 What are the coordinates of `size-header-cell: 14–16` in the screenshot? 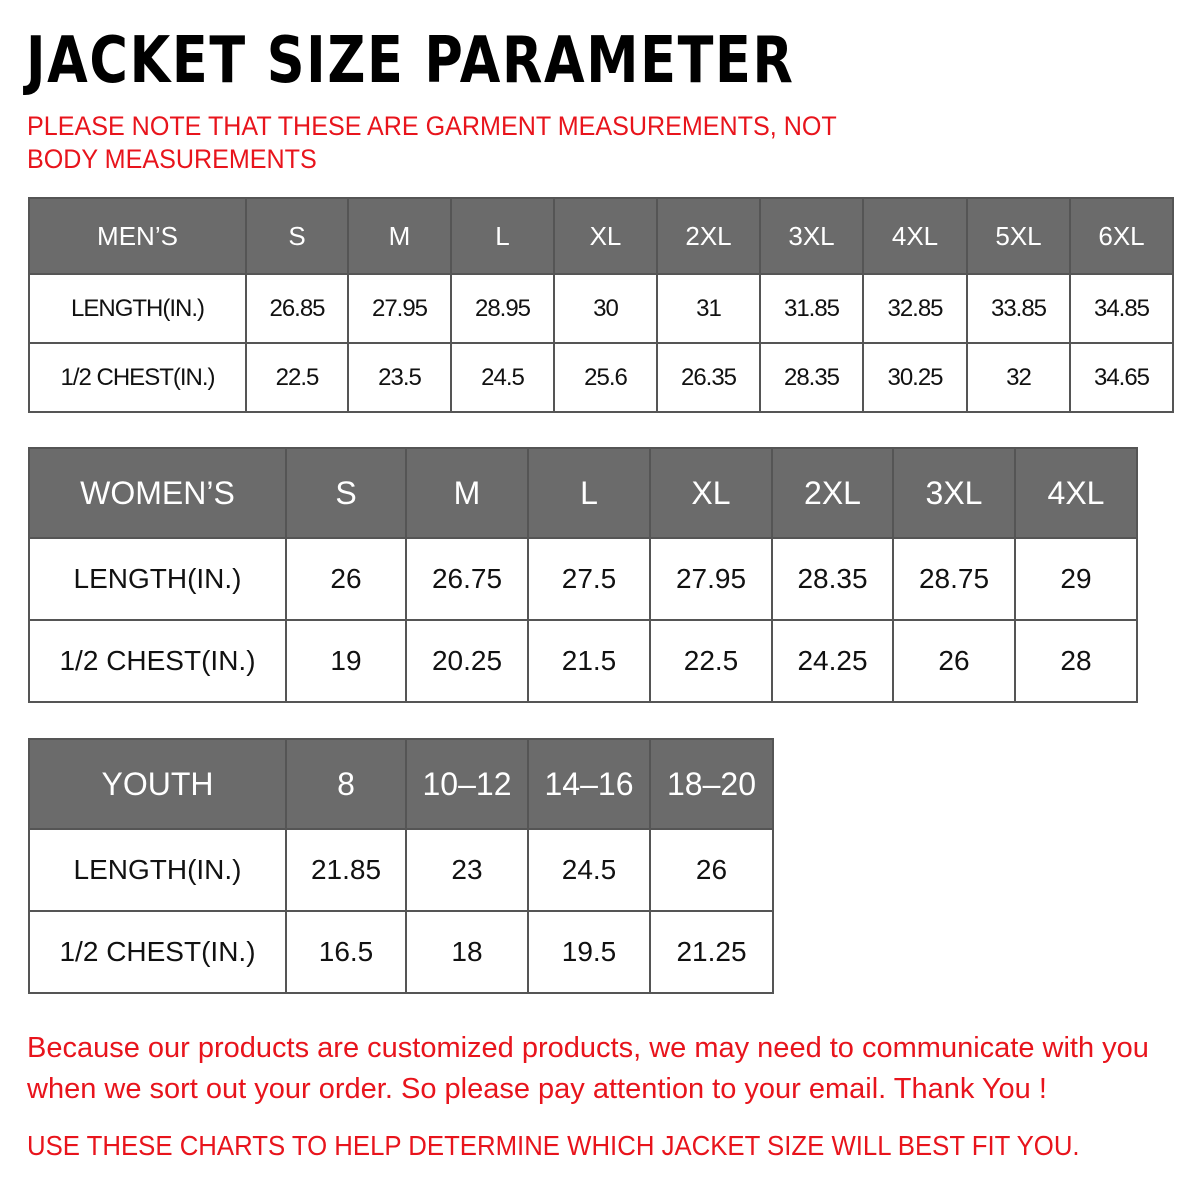 It's located at (589, 784).